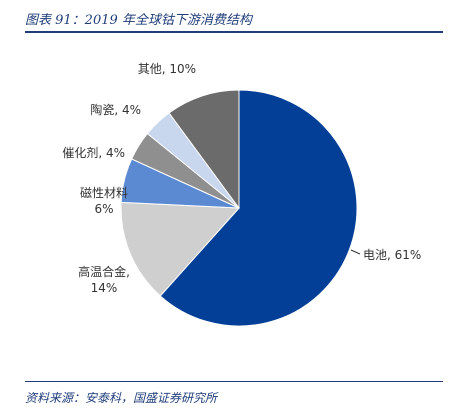 This screenshot has width=463, height=411. What do you see at coordinates (392, 255) in the screenshot?
I see `slice-label-1: 电池, 61%` at bounding box center [392, 255].